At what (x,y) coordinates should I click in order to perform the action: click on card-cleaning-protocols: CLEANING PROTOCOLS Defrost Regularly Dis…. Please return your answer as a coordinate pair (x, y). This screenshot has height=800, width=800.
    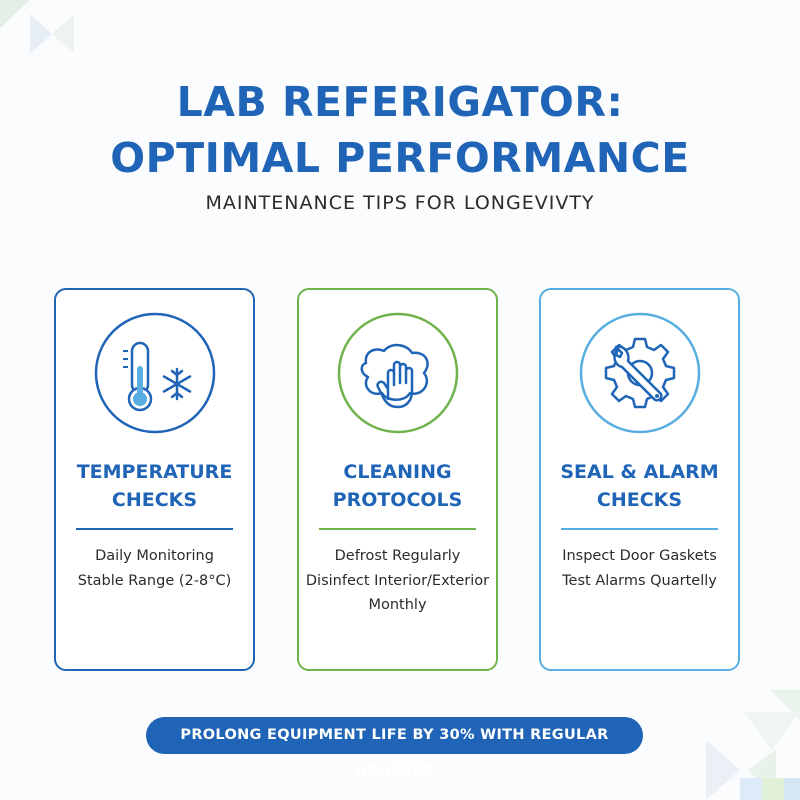
    Looking at the image, I should click on (397, 479).